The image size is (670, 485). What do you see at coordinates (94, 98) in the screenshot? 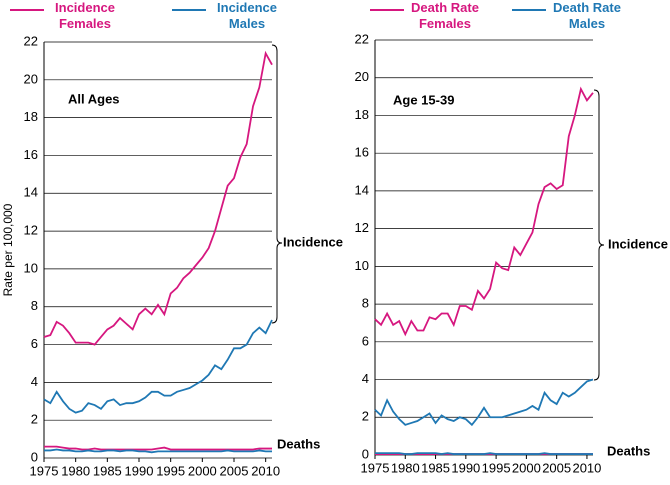
I see `panel-label: All Ages` at bounding box center [94, 98].